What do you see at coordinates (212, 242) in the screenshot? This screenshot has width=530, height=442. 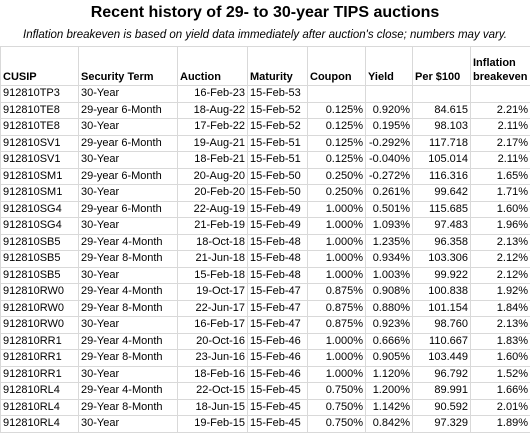 I see `table-cell: 18-Oct-18` at bounding box center [212, 242].